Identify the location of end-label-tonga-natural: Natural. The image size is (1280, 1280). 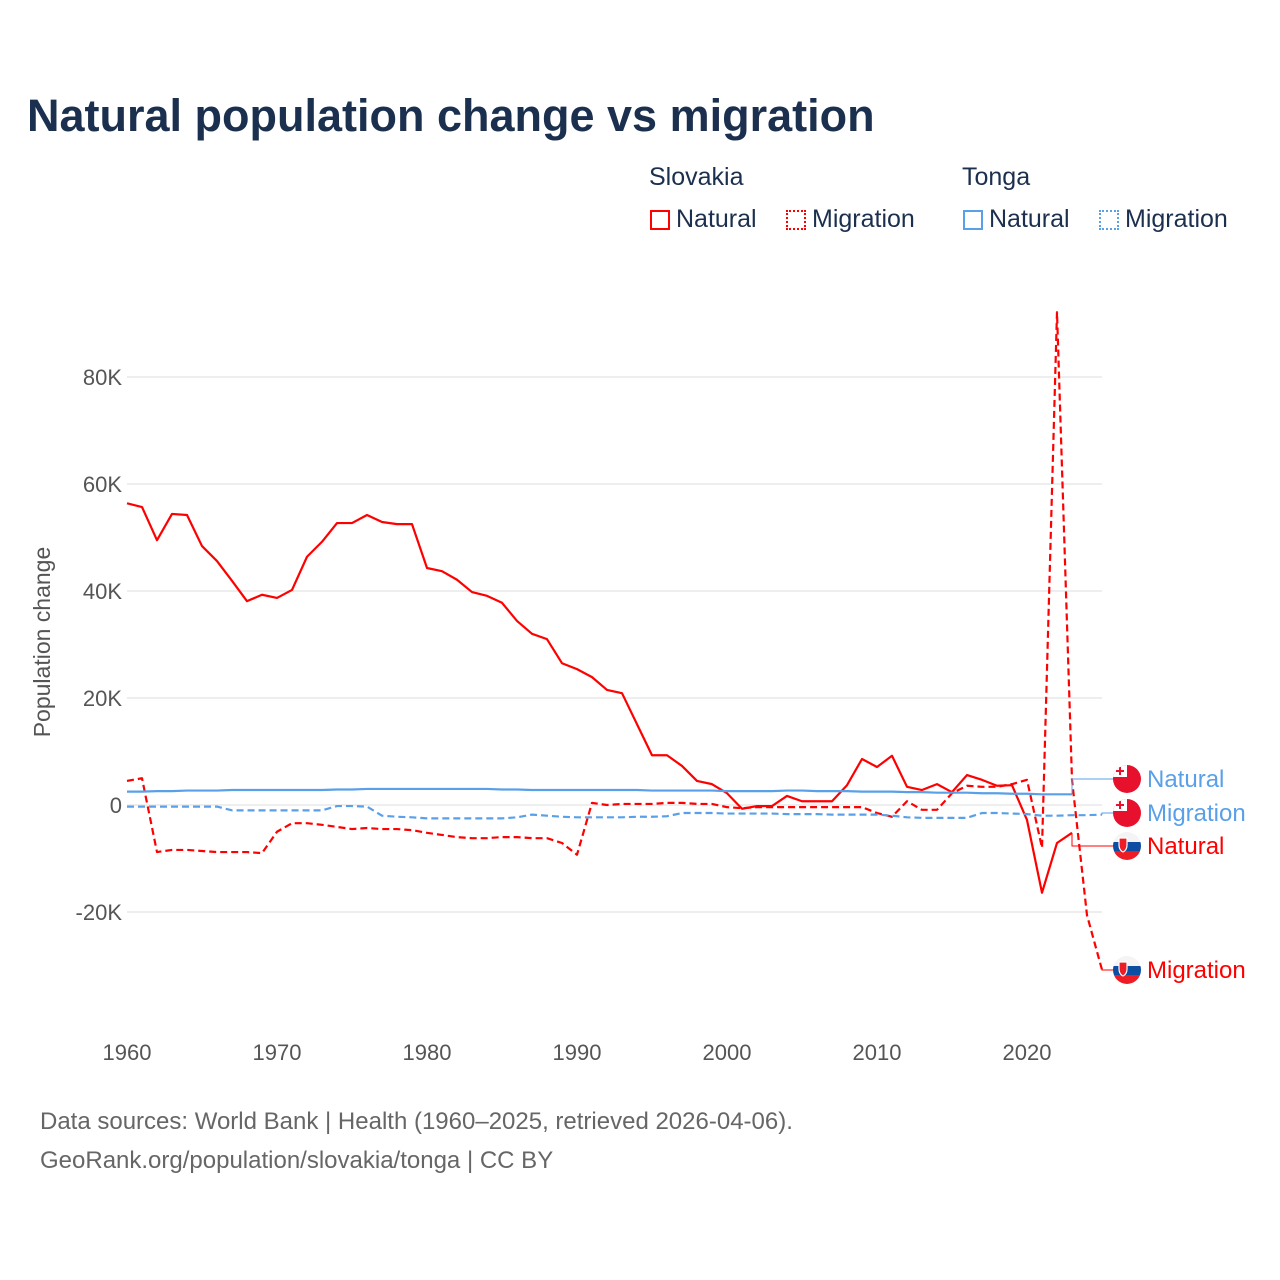
(1185, 779).